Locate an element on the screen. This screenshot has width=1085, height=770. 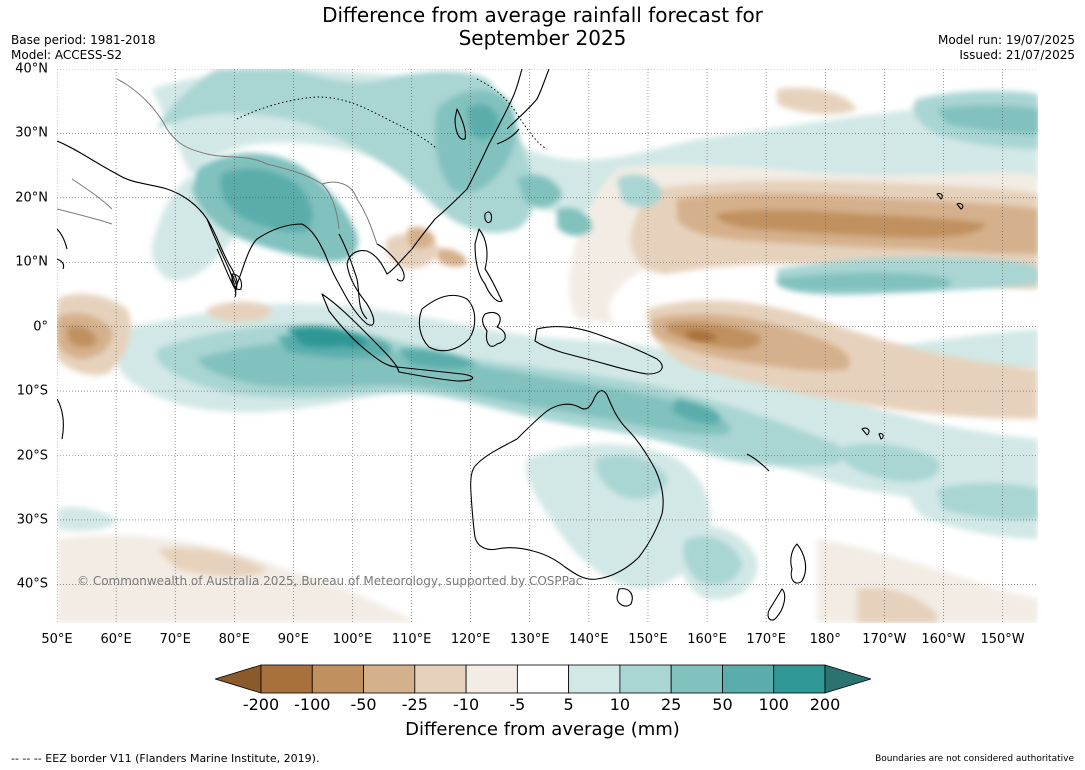
anomaly-minus100-minus200-regions is located at coordinates (702, 336).